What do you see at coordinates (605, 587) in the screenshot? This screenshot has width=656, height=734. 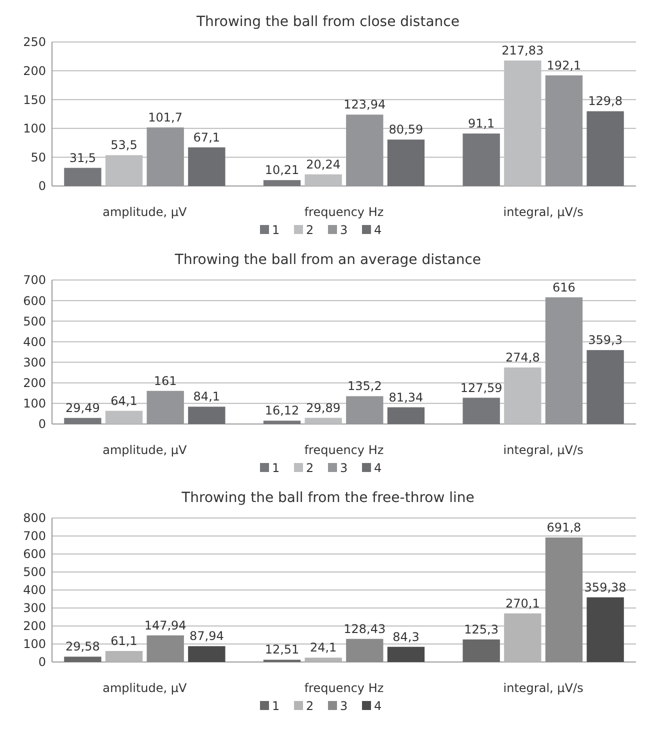 I see `data-label: 359,38` at bounding box center [605, 587].